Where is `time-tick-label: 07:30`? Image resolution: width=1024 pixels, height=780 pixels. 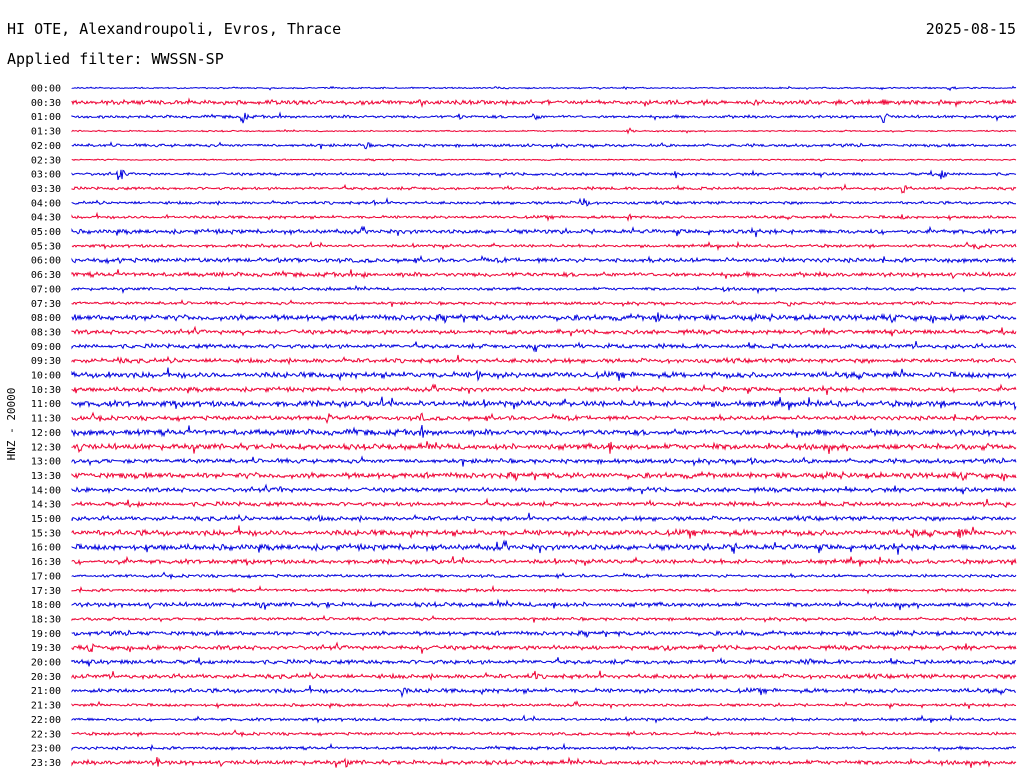 time-tick-label: 07:30 is located at coordinates (46, 304).